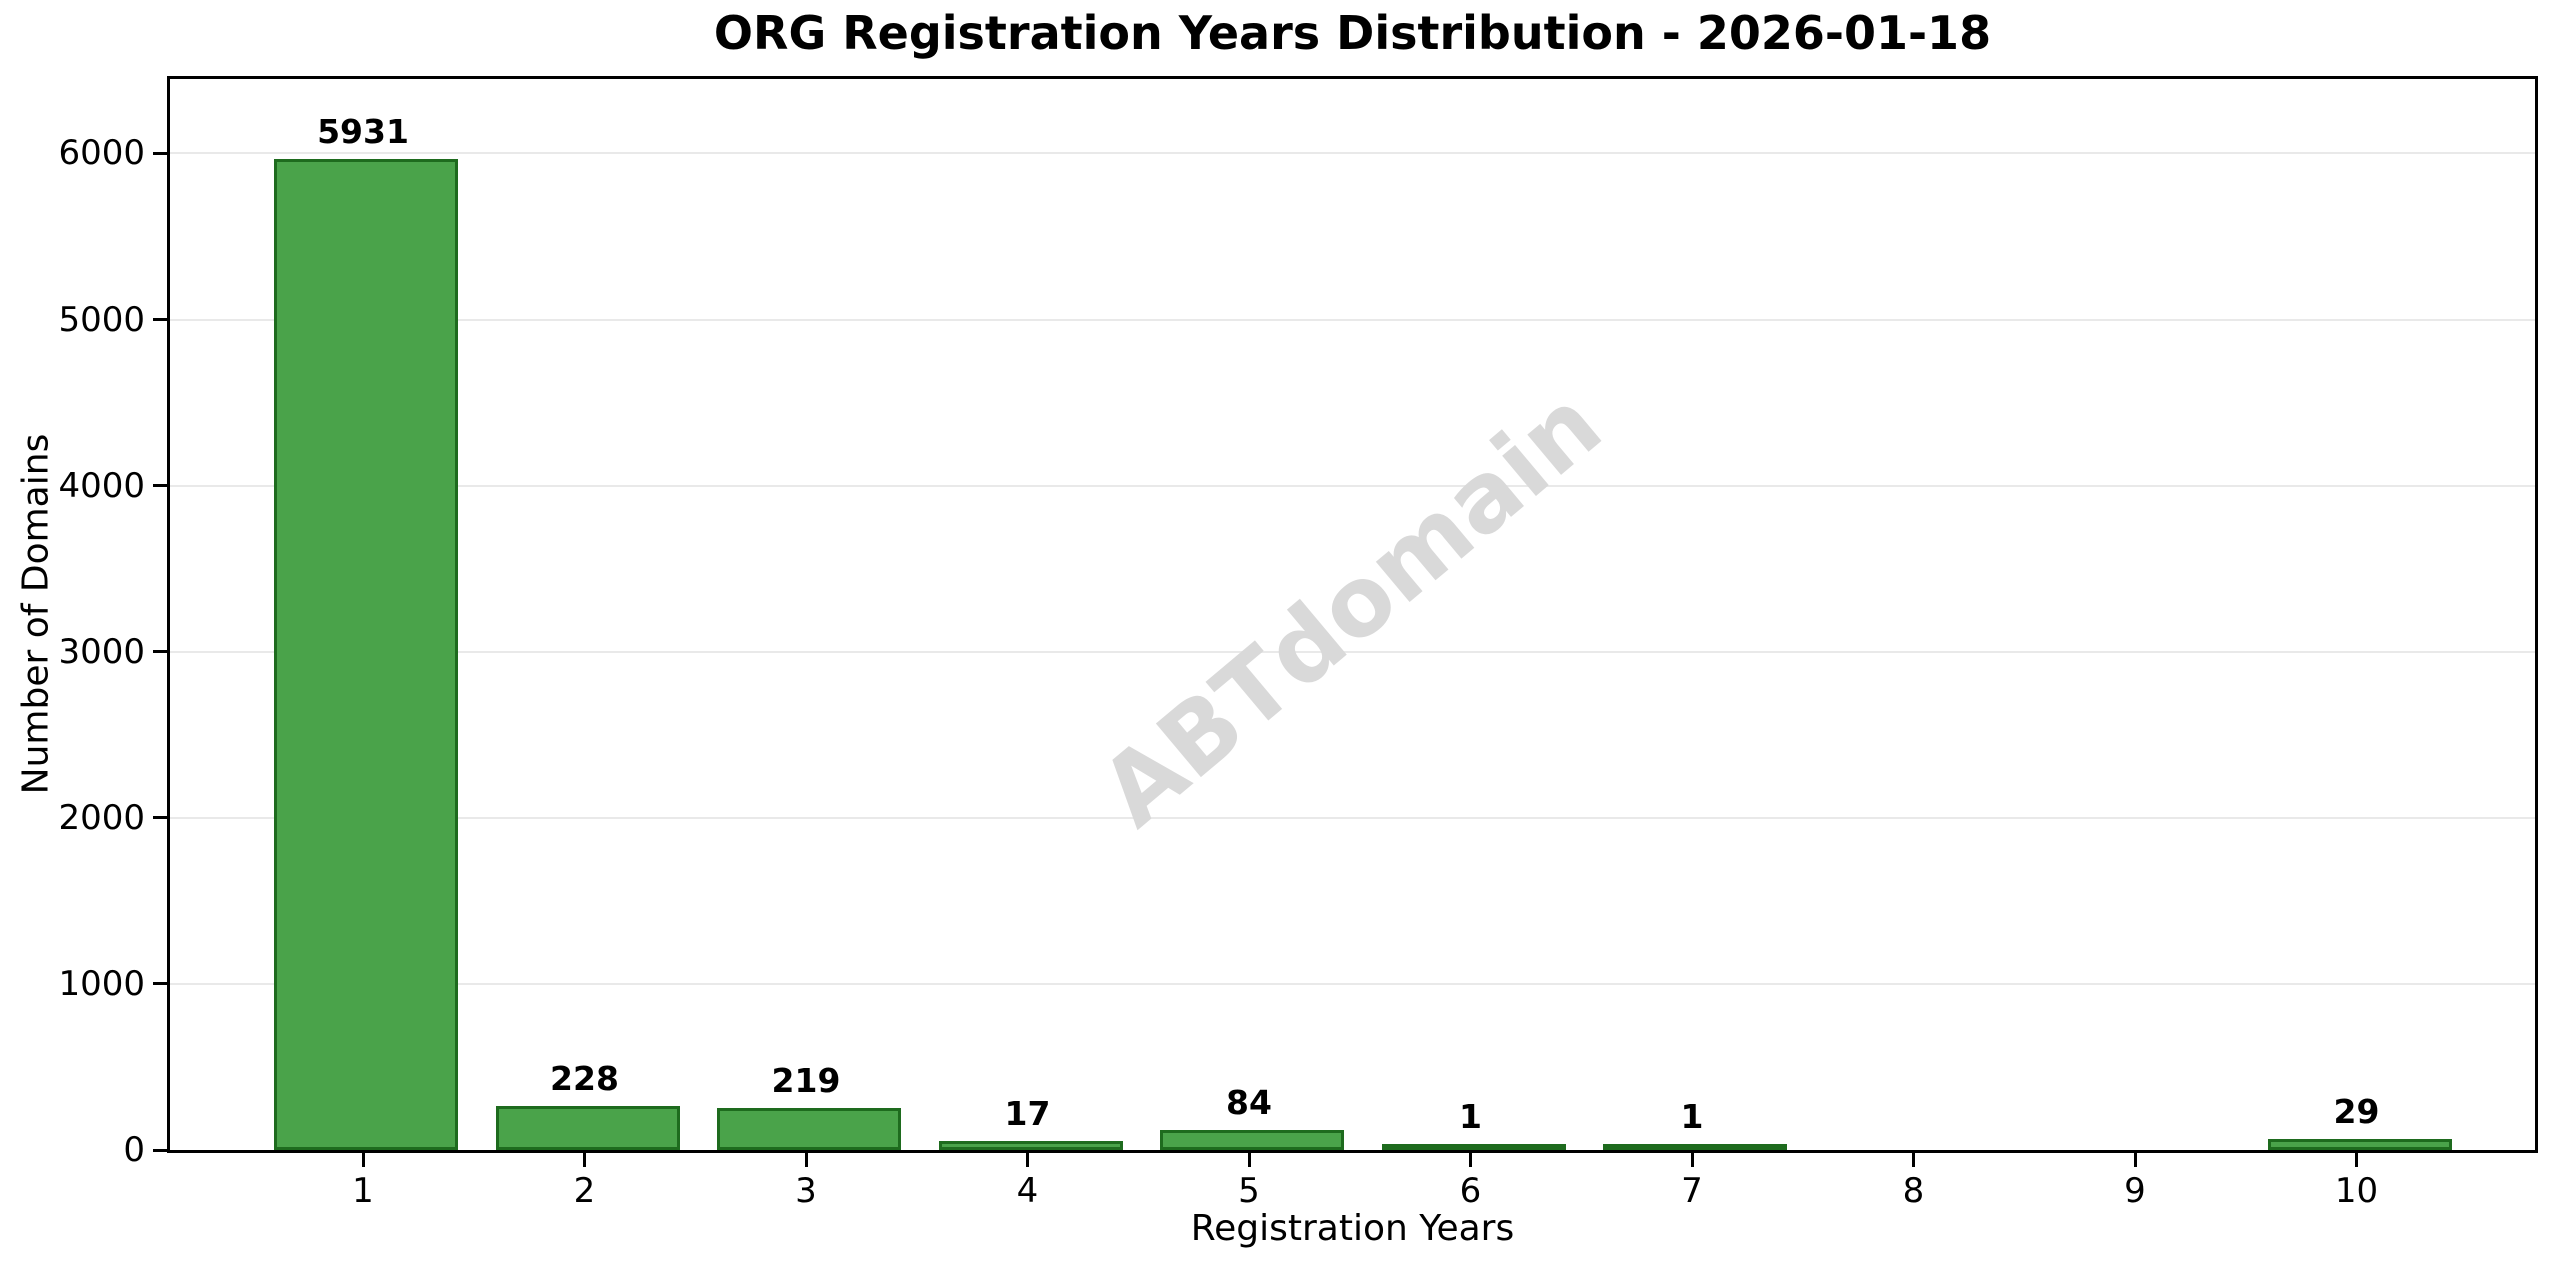 The height and width of the screenshot is (1271, 2560). Describe the element at coordinates (806, 1080) in the screenshot. I see `bar-value-label-year-3: 219` at that location.